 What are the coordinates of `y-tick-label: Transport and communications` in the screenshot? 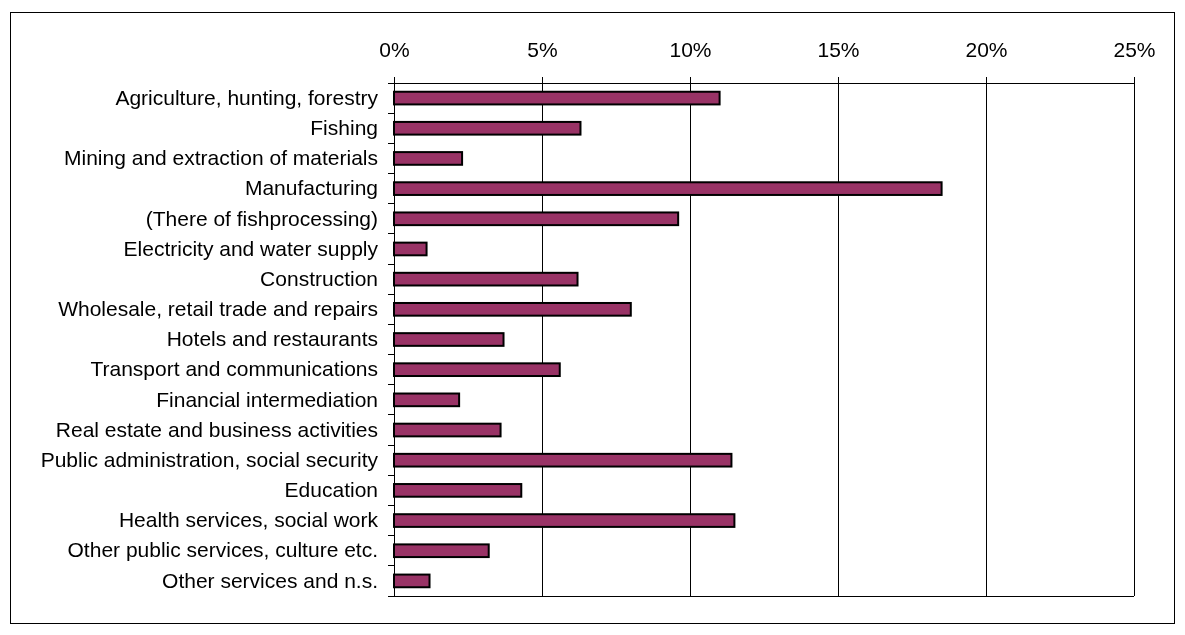 It's located at (234, 369).